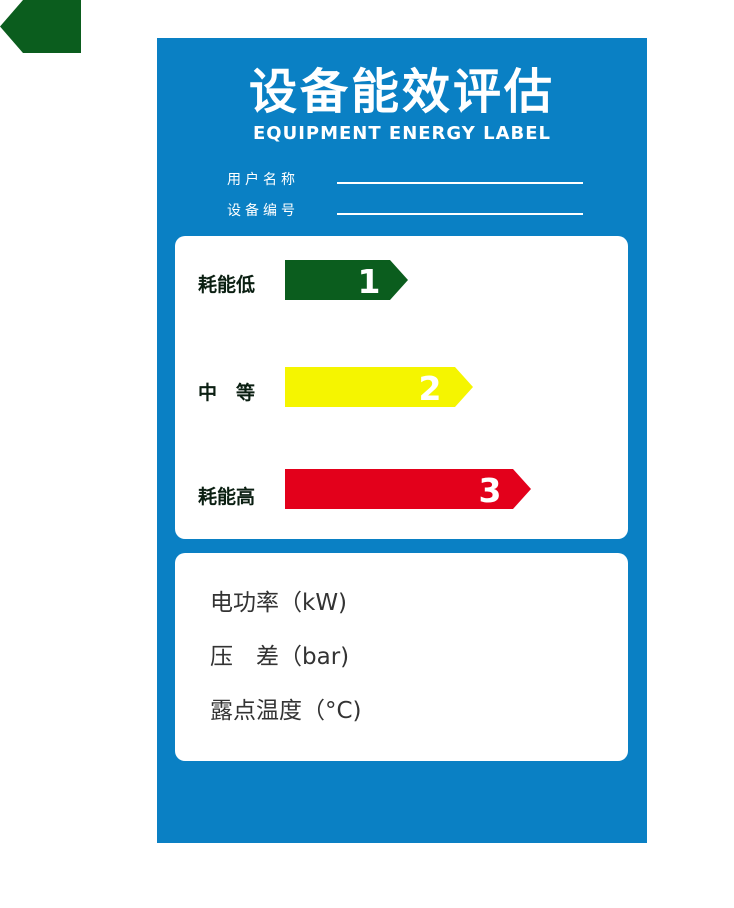 Image resolution: width=734 pixels, height=908 pixels. I want to click on user-name-line, so click(460, 183).